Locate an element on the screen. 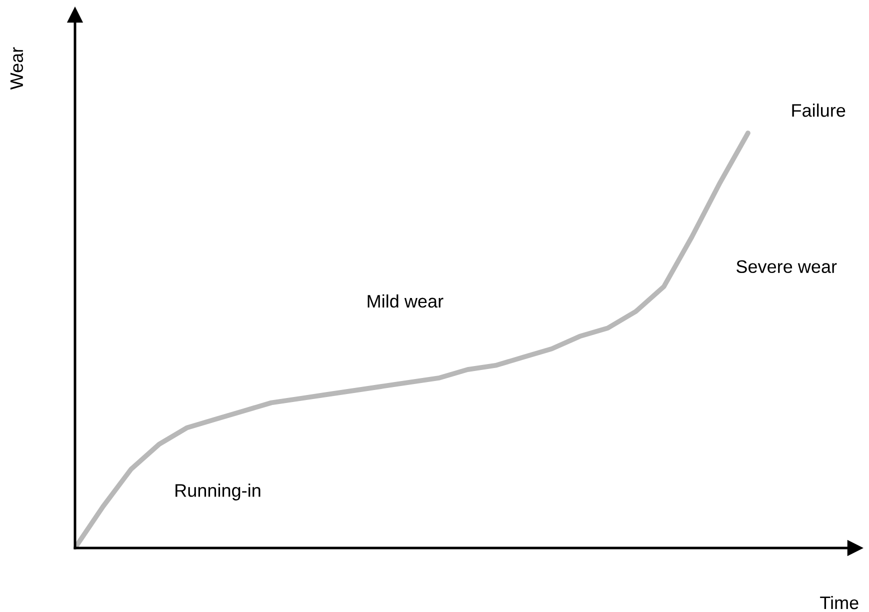 The height and width of the screenshot is (612, 869). y-axis-title: Wear is located at coordinates (17, 68).